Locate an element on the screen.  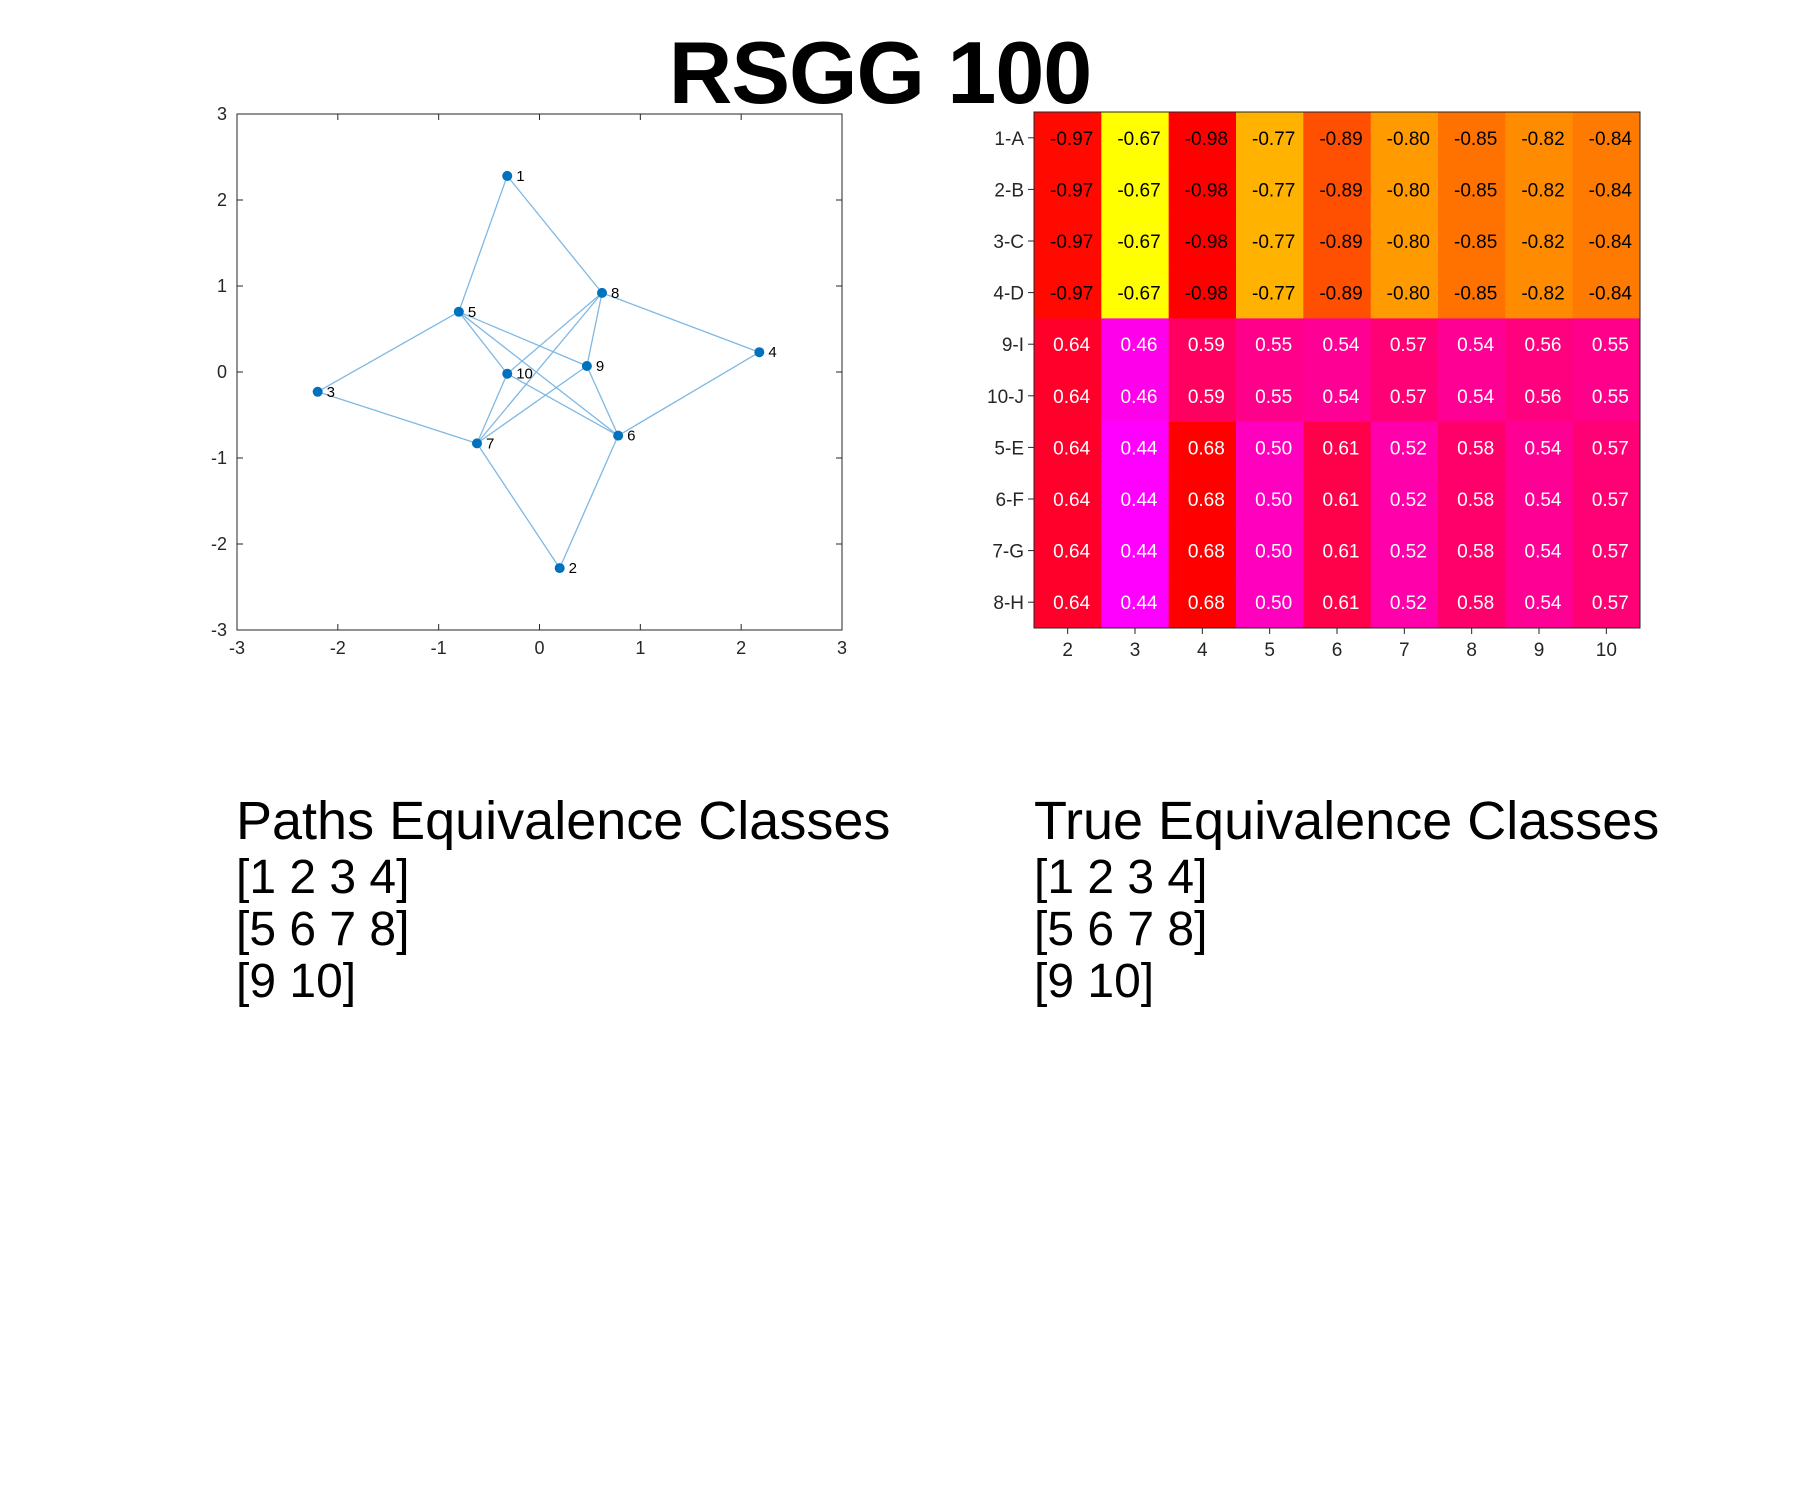
node-label: 6 is located at coordinates (631, 436).